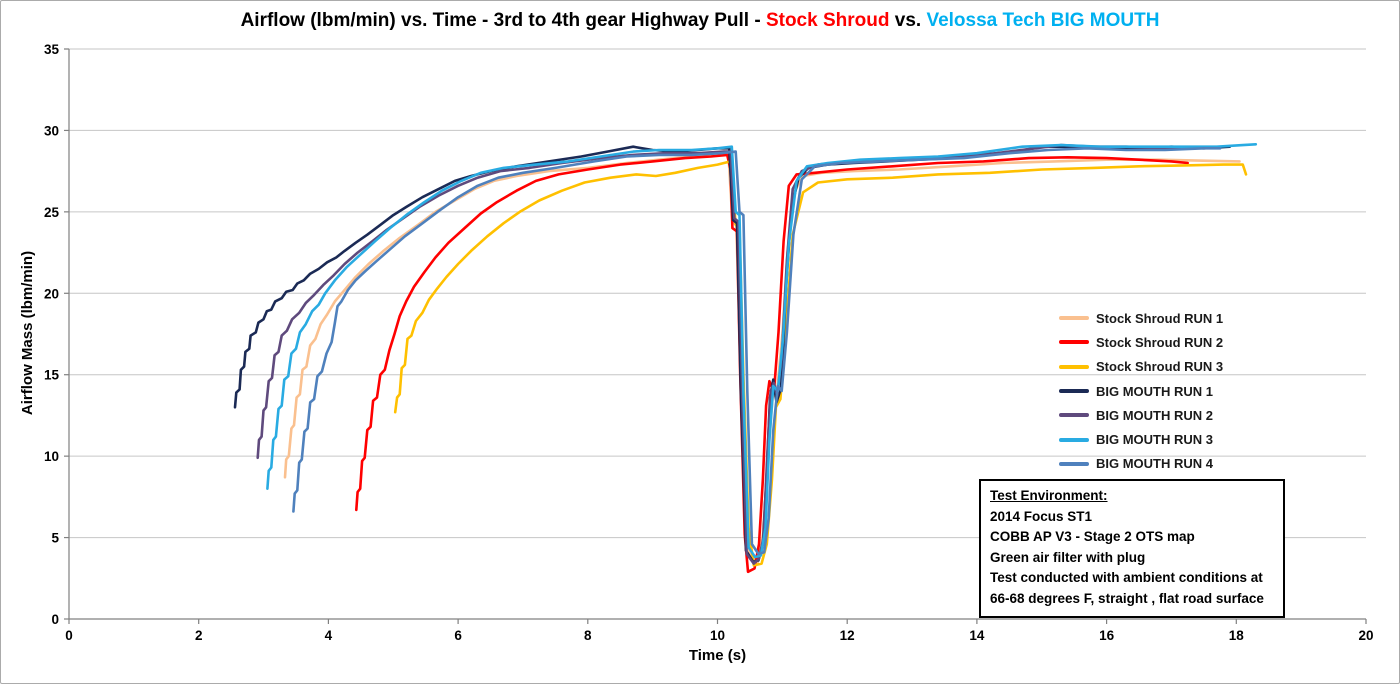  I want to click on legend-item-stock-shroud-run-3: Stock Shroud RUN 3, so click(1141, 367).